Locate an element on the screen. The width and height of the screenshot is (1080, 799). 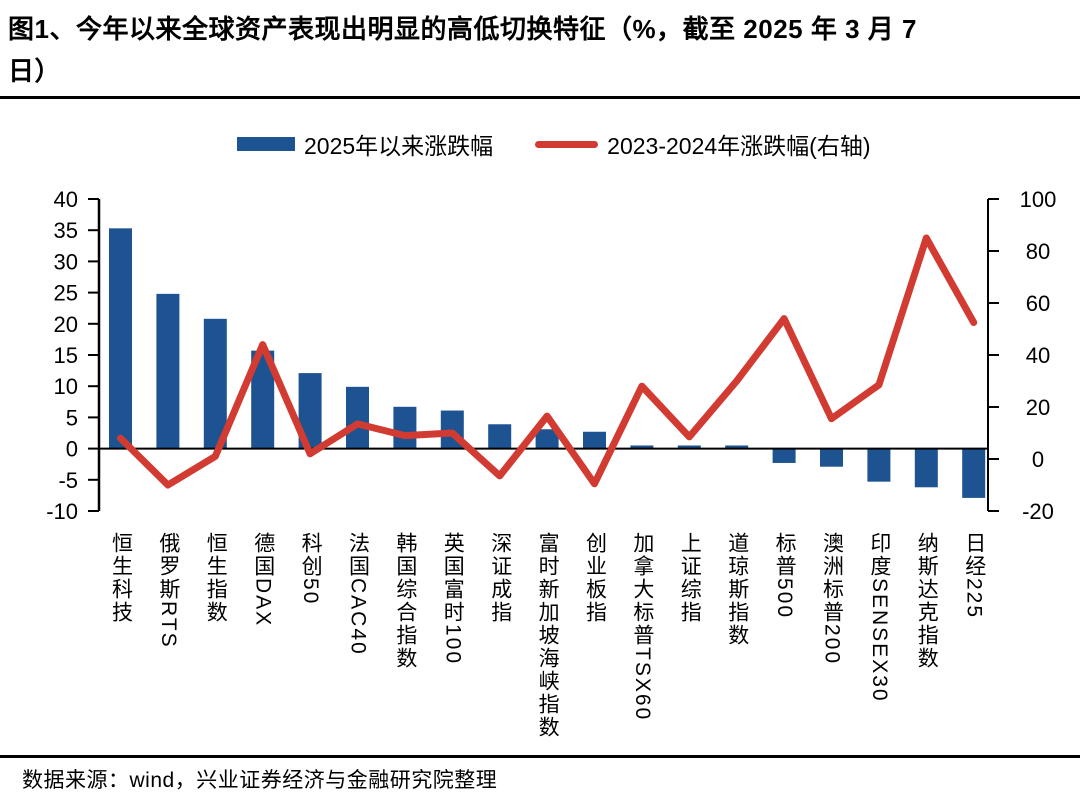
title-divider is located at coordinates (540, 97).